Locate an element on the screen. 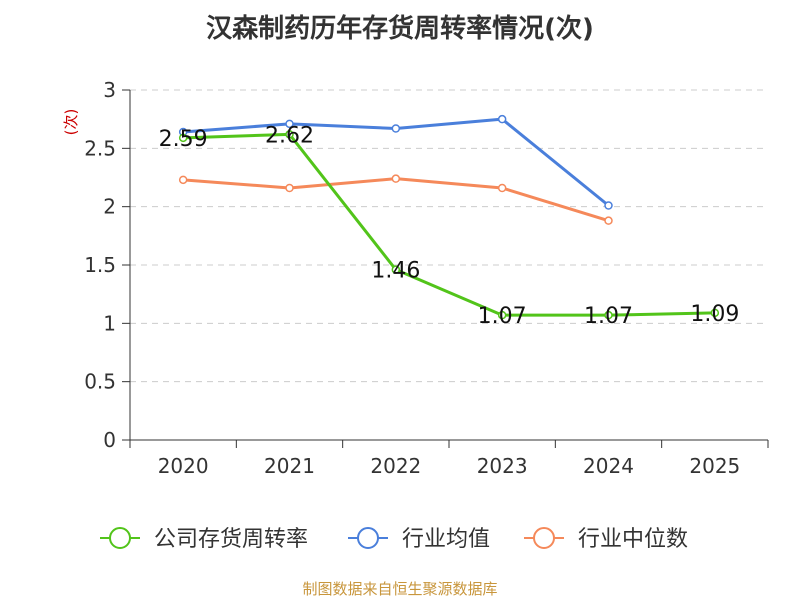 The width and height of the screenshot is (800, 600). x-tick-label: 2025 is located at coordinates (714, 466).